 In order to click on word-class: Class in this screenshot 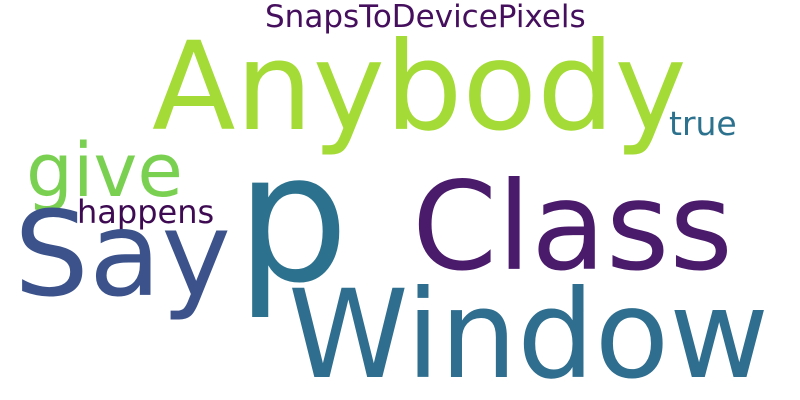, I will do `click(572, 227)`.